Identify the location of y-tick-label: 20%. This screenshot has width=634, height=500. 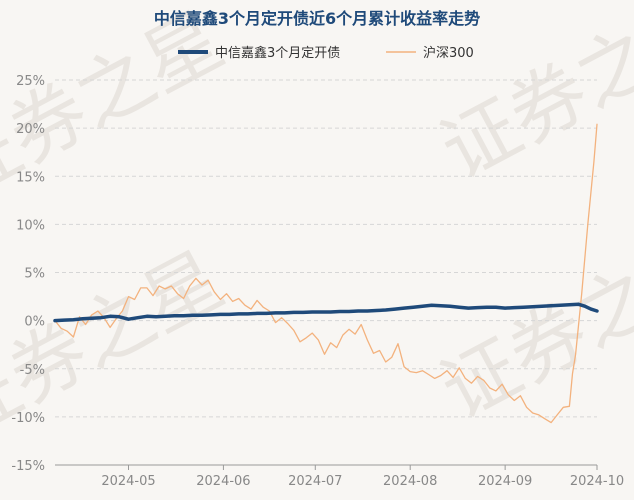
(30, 129).